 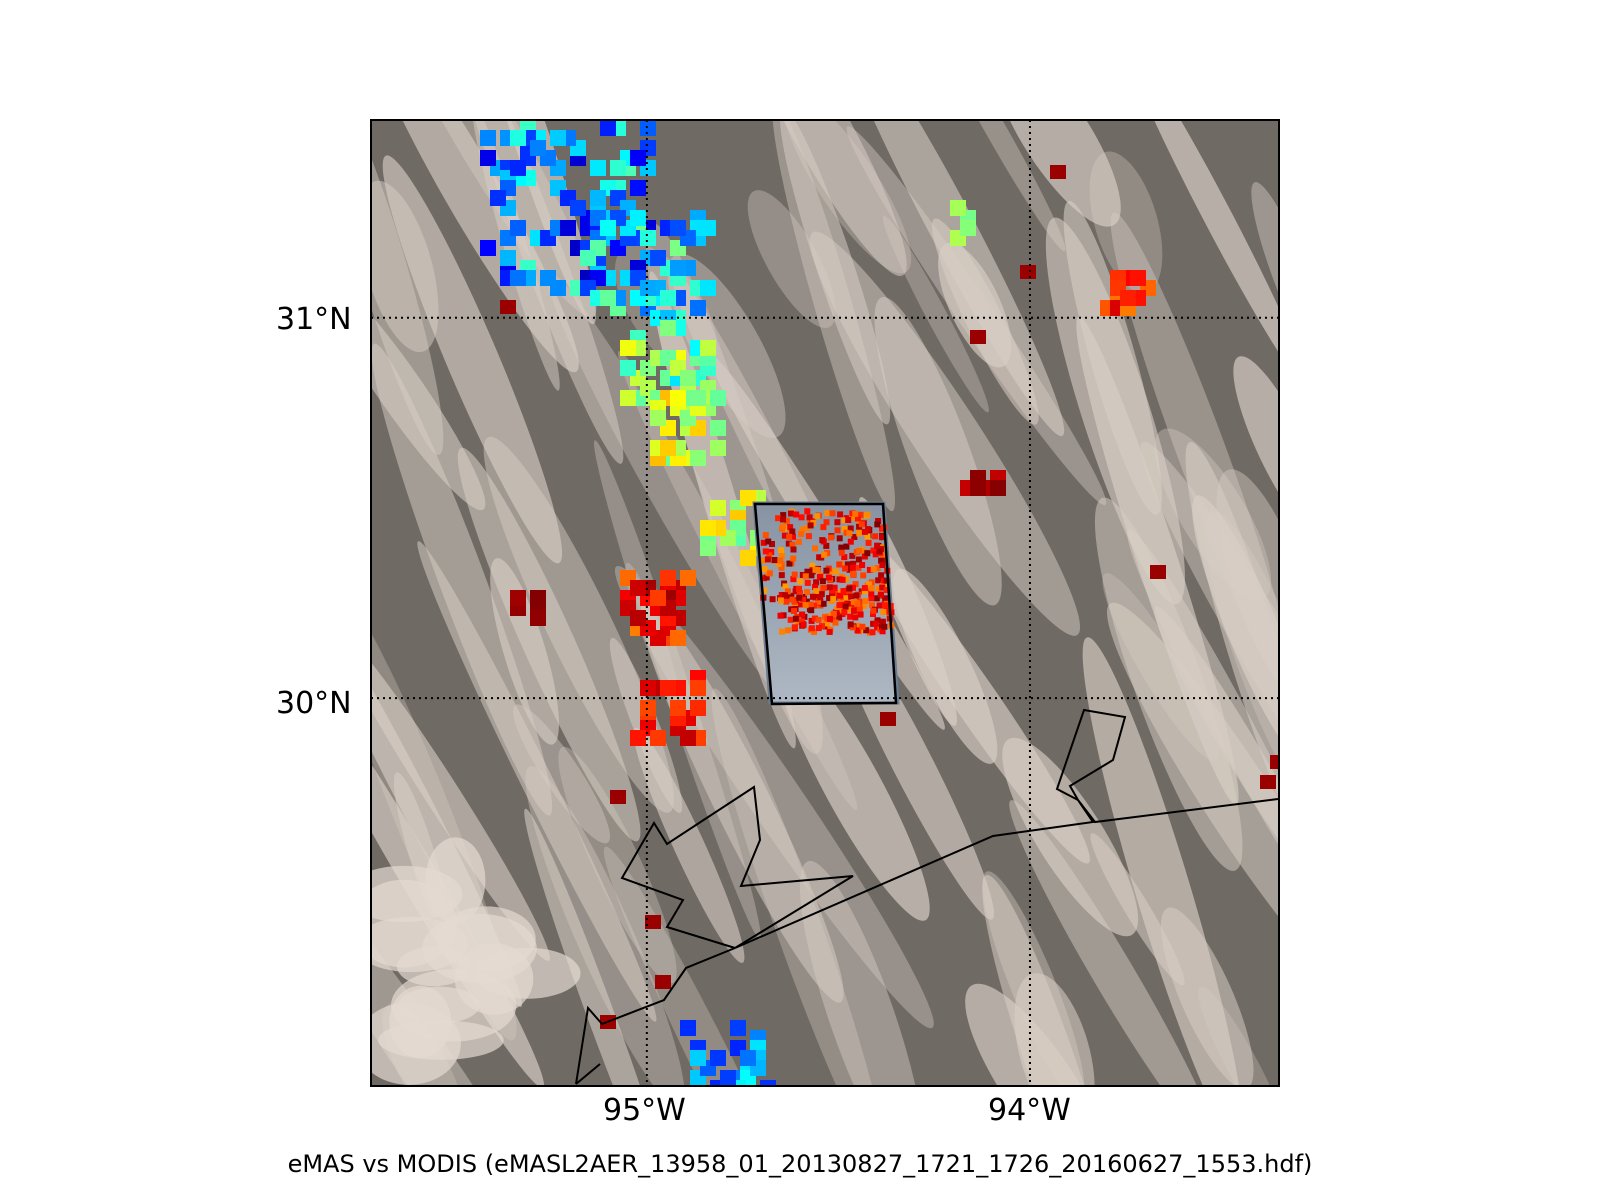 What do you see at coordinates (420, 1022) in the screenshot?
I see `cloud-patch` at bounding box center [420, 1022].